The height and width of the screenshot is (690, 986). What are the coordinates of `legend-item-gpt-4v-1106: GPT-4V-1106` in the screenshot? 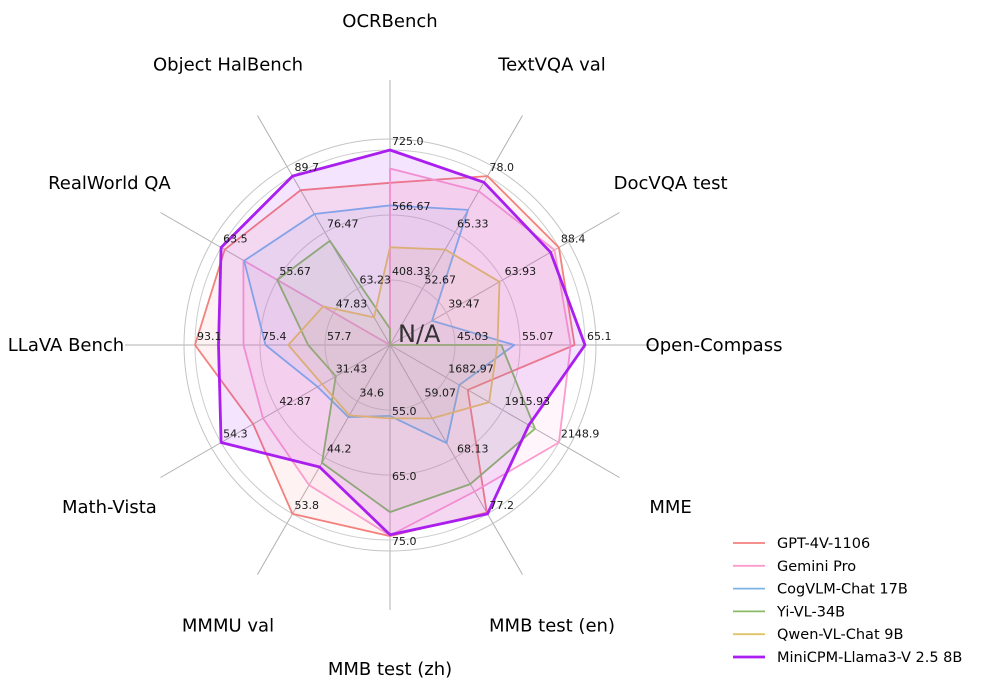 It's located at (801, 544).